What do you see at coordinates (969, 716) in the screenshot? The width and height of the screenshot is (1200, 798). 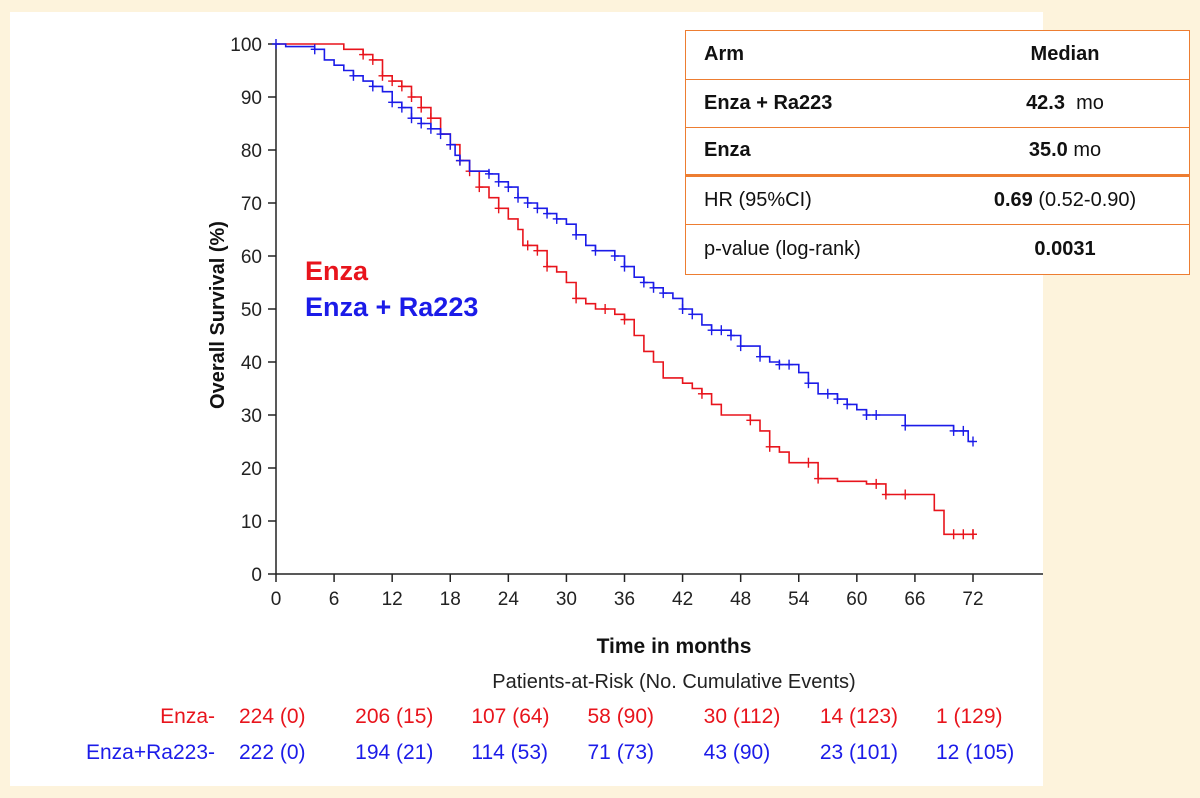 I see `risk-value: 1 (129)` at bounding box center [969, 716].